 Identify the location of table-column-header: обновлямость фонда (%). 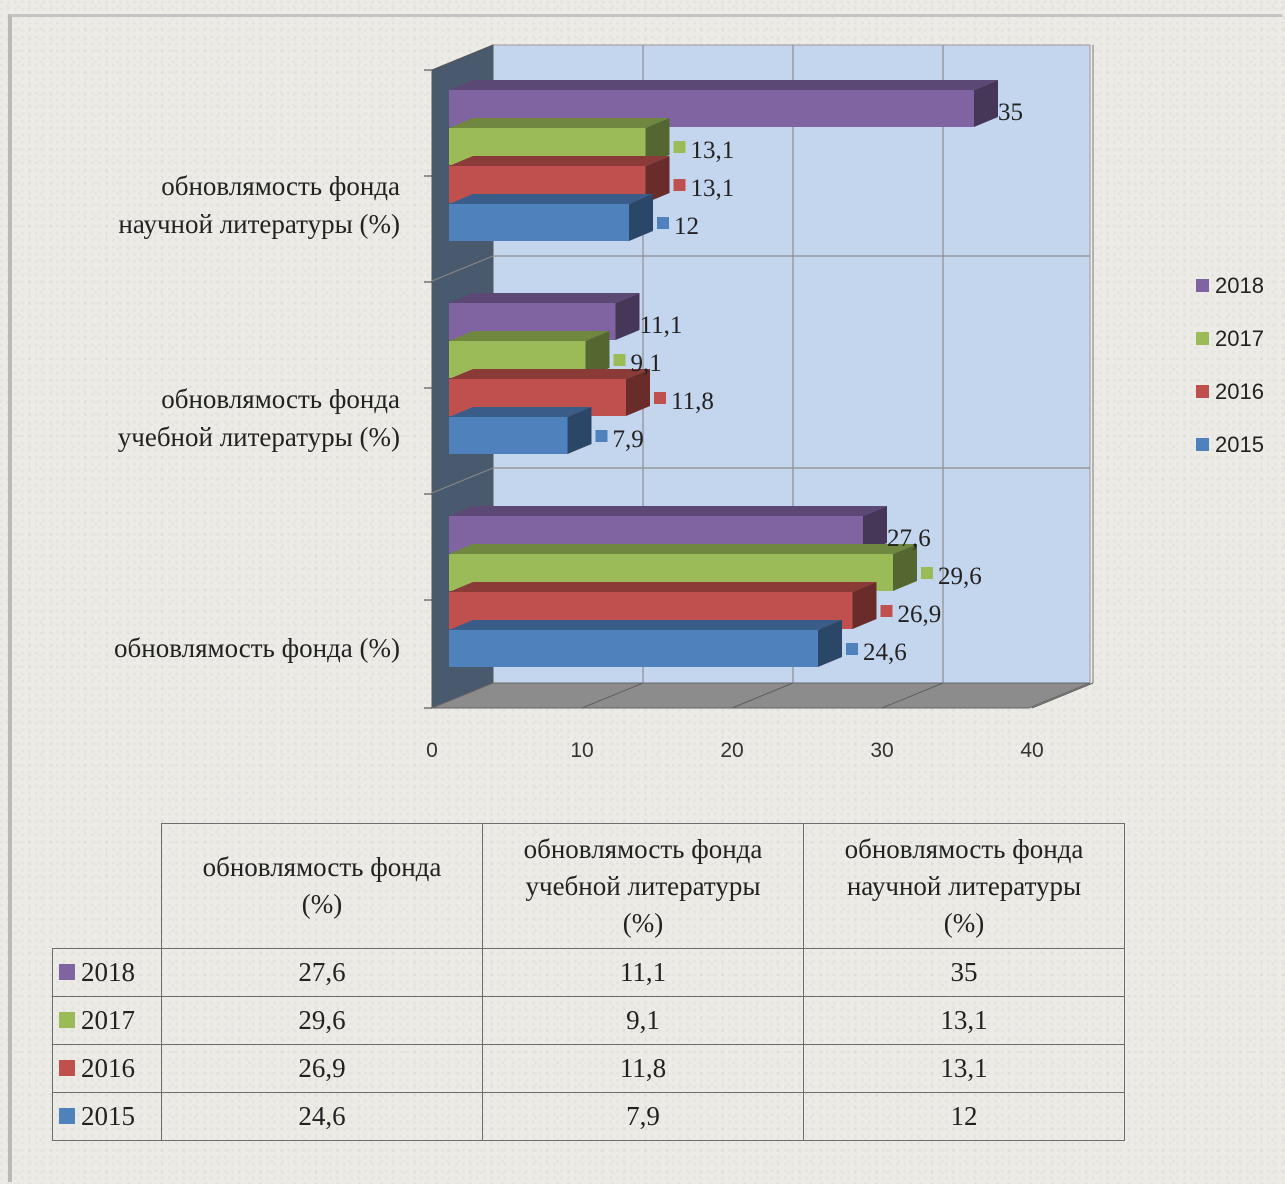
(322, 886).